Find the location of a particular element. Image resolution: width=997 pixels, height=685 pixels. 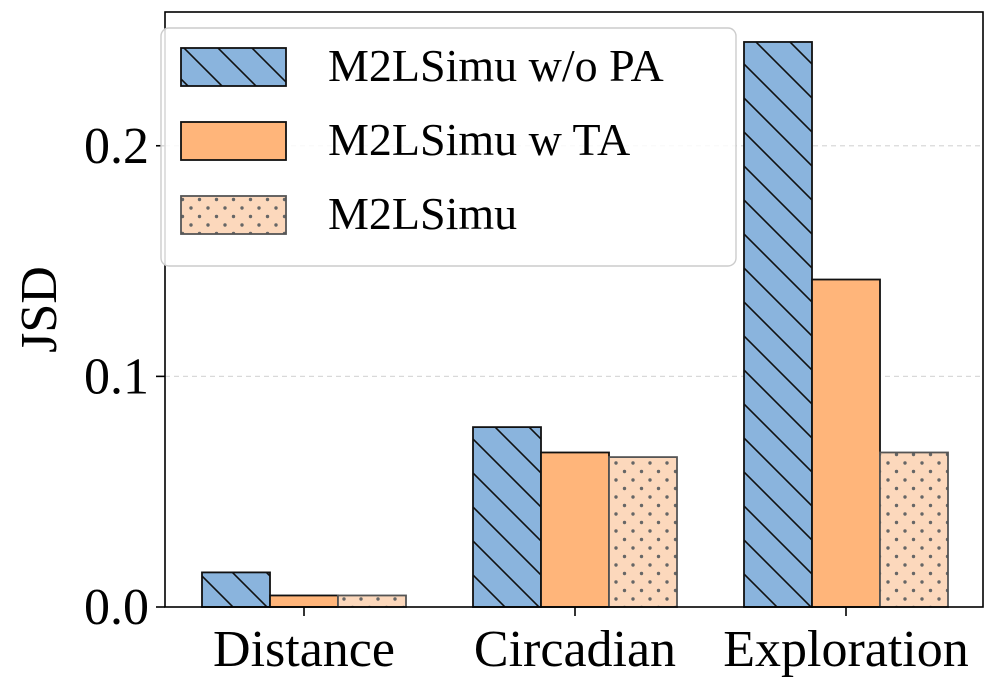

y-tick-label: 0.2 is located at coordinates (116, 146).